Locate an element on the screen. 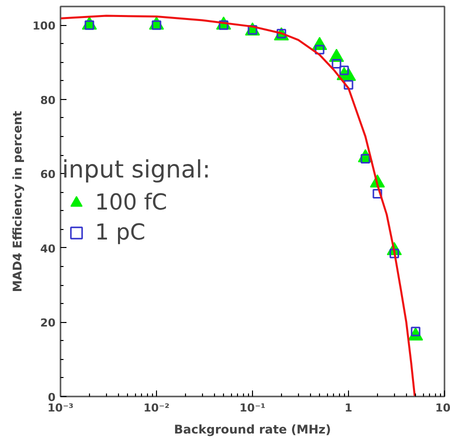  y-tick-label: 80 is located at coordinates (48, 100).